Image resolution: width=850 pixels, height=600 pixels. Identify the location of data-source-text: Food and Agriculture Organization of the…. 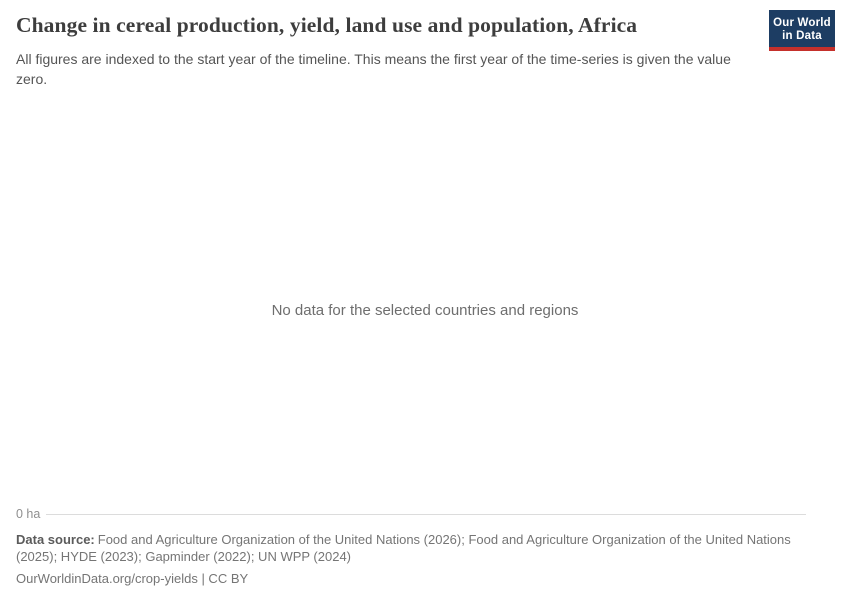
(403, 548).